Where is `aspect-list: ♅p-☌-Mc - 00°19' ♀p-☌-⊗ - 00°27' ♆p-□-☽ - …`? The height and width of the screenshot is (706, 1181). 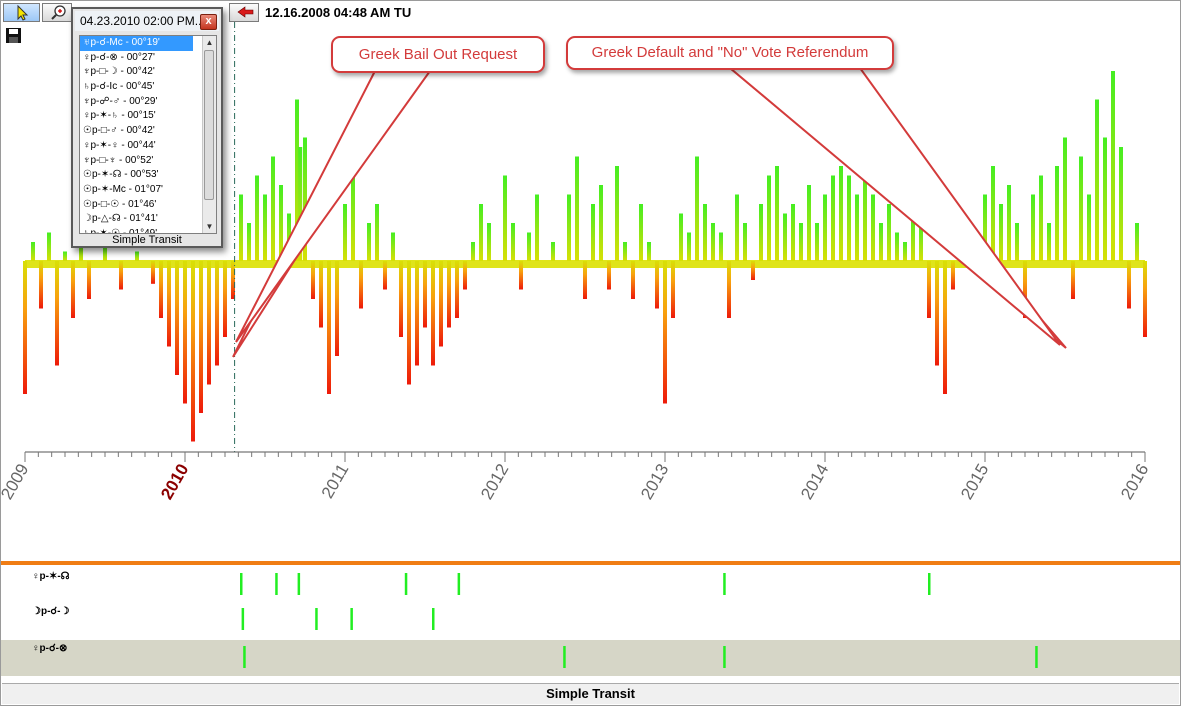 aspect-list: ♅p-☌-Mc - 00°19' ♀p-☌-⊗ - 00°27' ♆p-□-☽ - … is located at coordinates (148, 134).